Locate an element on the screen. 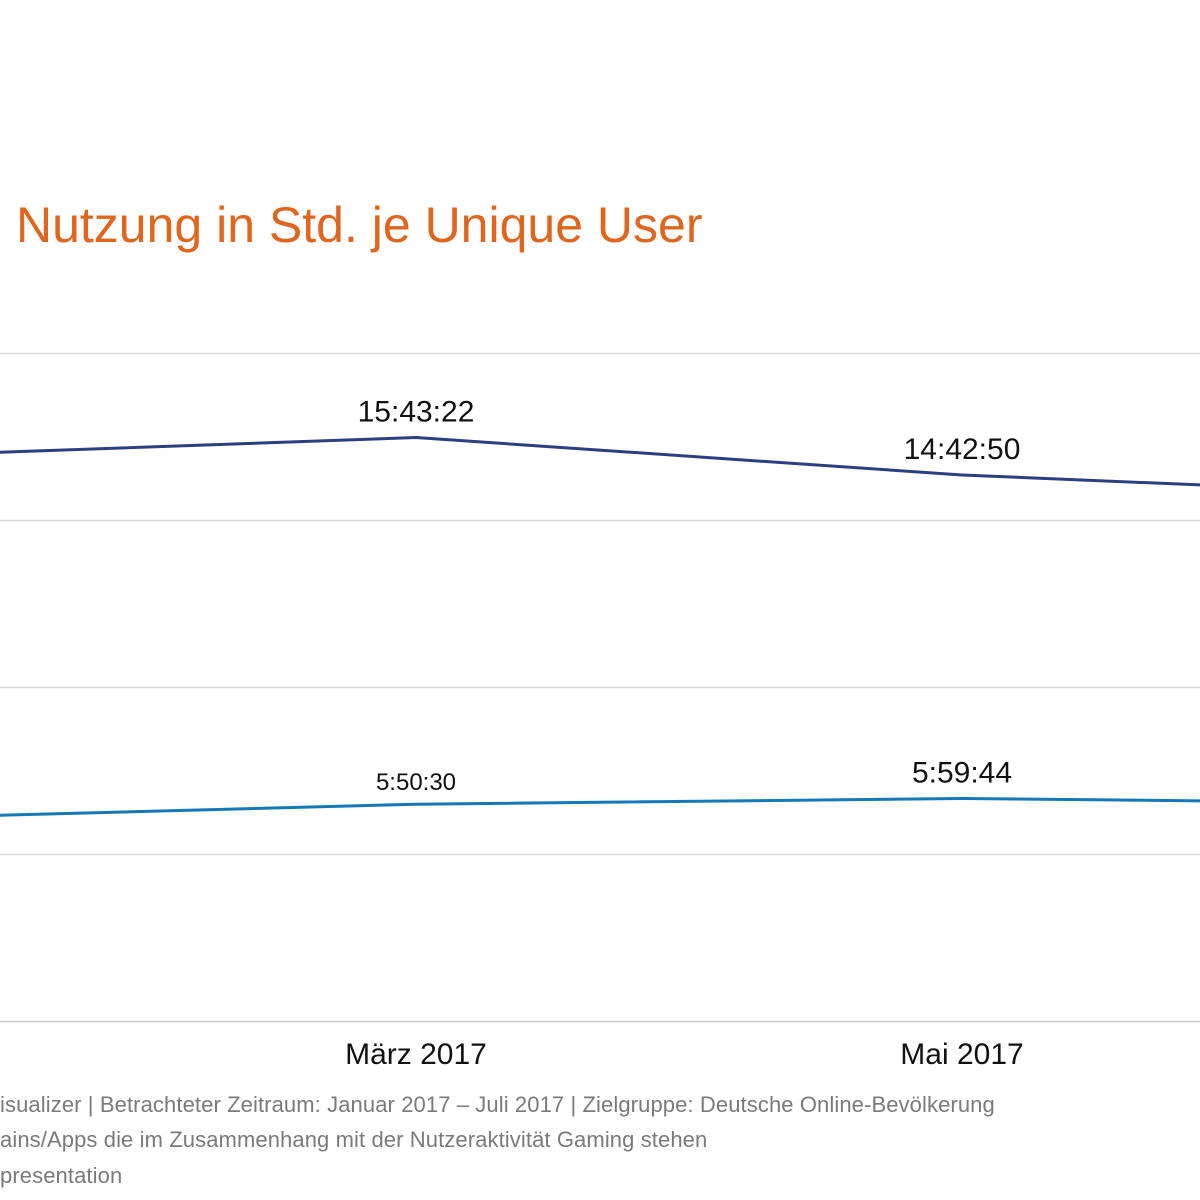 The width and height of the screenshot is (1200, 1200). data-label: 5:59:44 is located at coordinates (962, 772).